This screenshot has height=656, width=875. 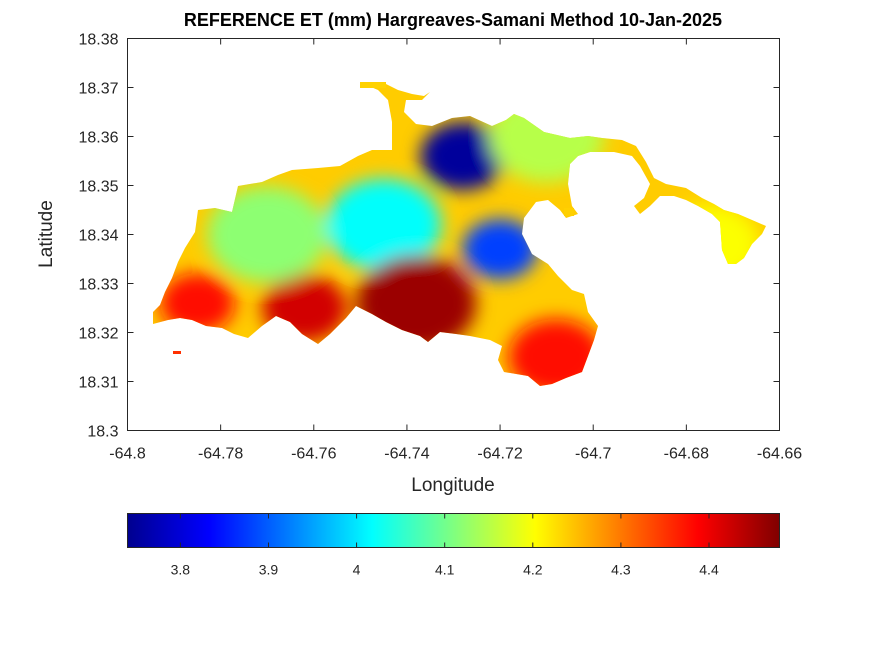 What do you see at coordinates (452, 485) in the screenshot?
I see `x-axis-label: Longitude` at bounding box center [452, 485].